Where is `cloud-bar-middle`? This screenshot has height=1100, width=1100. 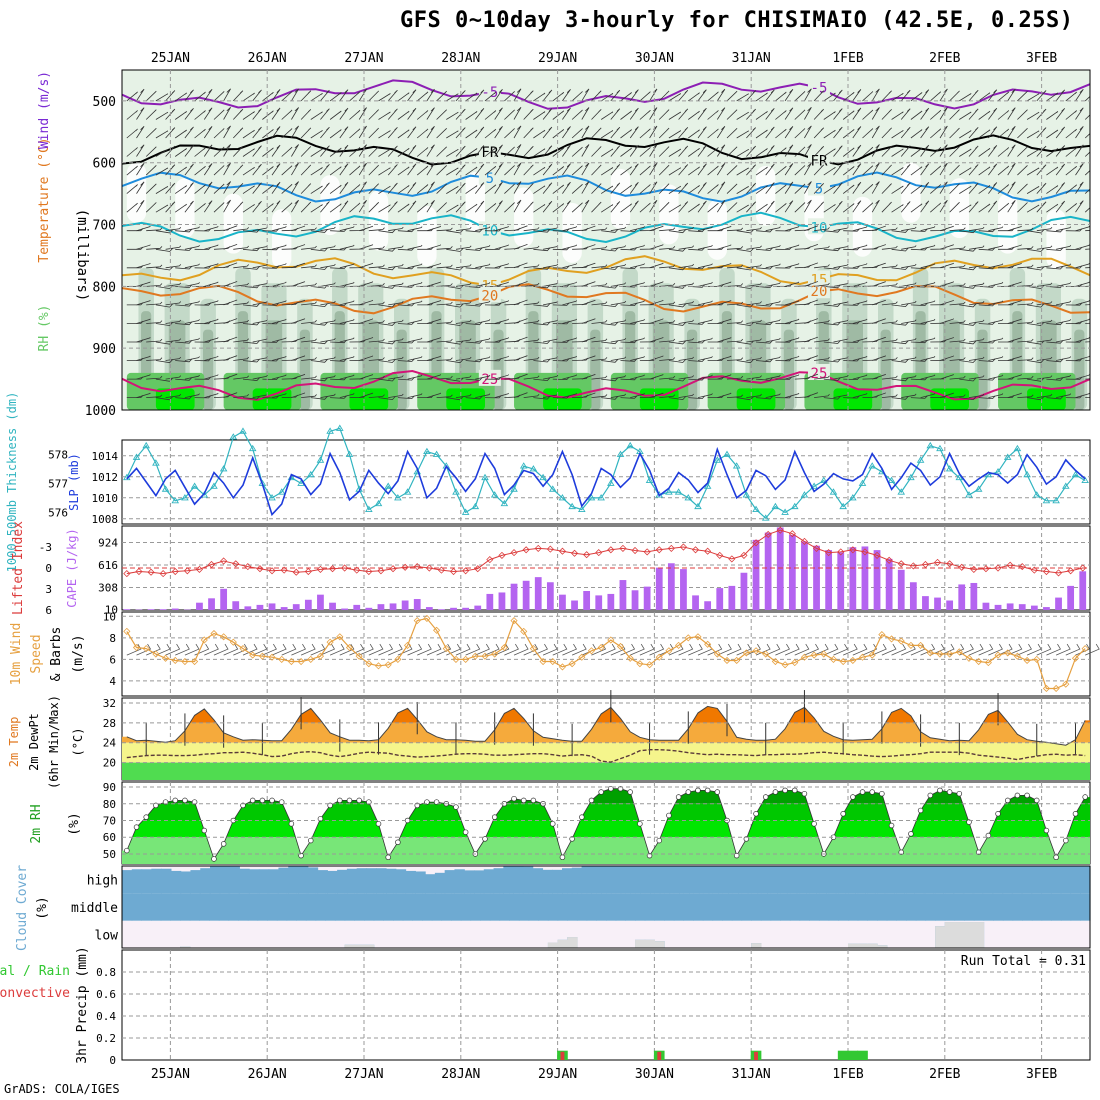 cloud-bar-middle is located at coordinates (882, 907).